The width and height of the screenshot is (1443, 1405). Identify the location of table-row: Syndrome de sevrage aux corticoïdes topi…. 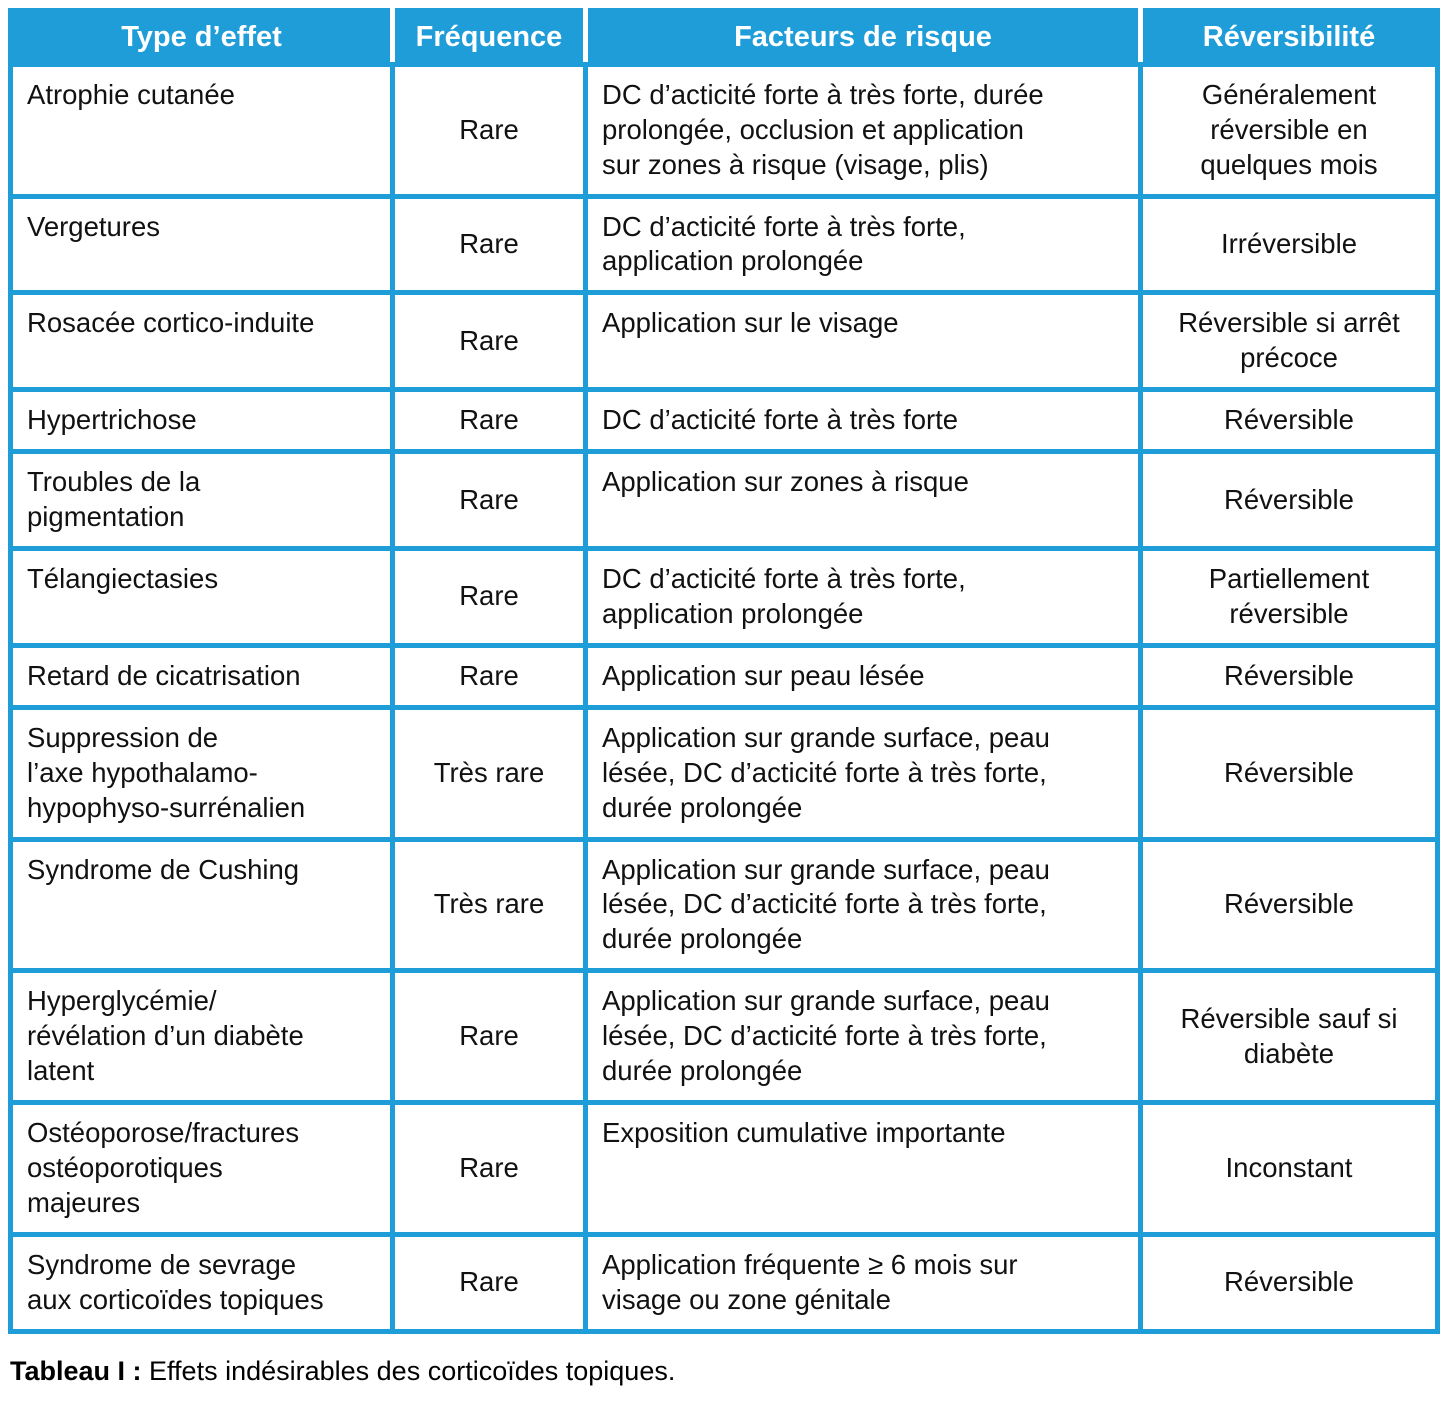
(724, 1282).